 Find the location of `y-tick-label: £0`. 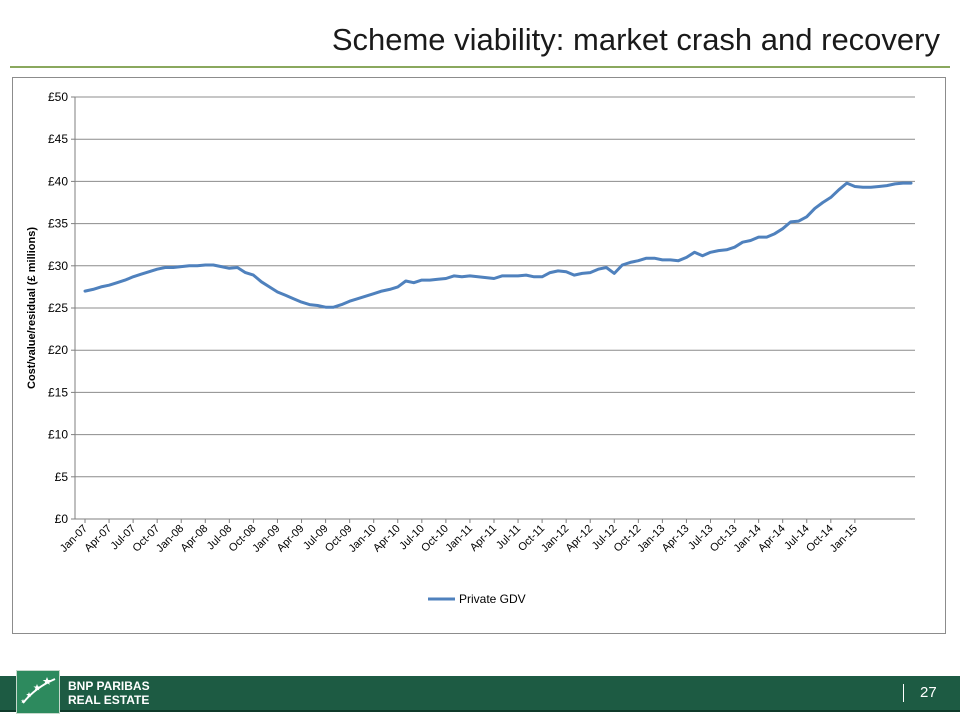

y-tick-label: £0 is located at coordinates (62, 519).